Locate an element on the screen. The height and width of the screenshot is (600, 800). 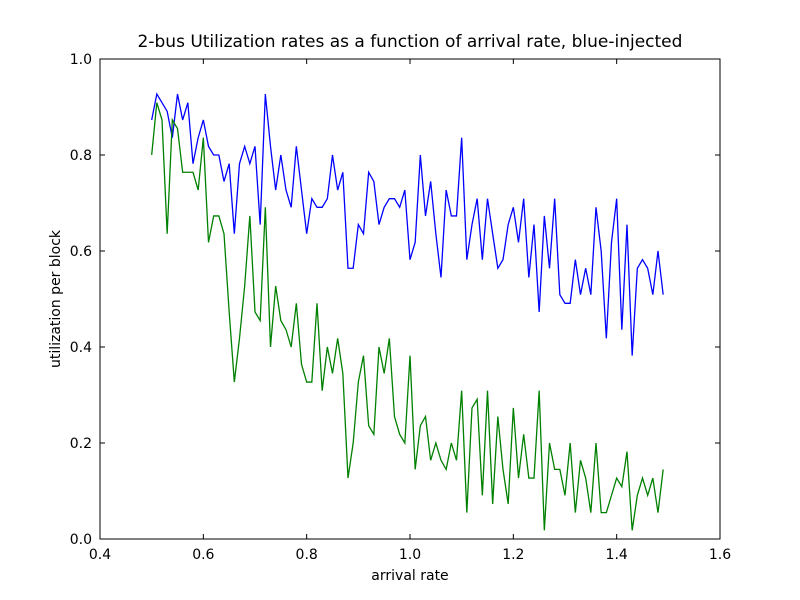
y-axis-label: utilization per block is located at coordinates (56, 298).